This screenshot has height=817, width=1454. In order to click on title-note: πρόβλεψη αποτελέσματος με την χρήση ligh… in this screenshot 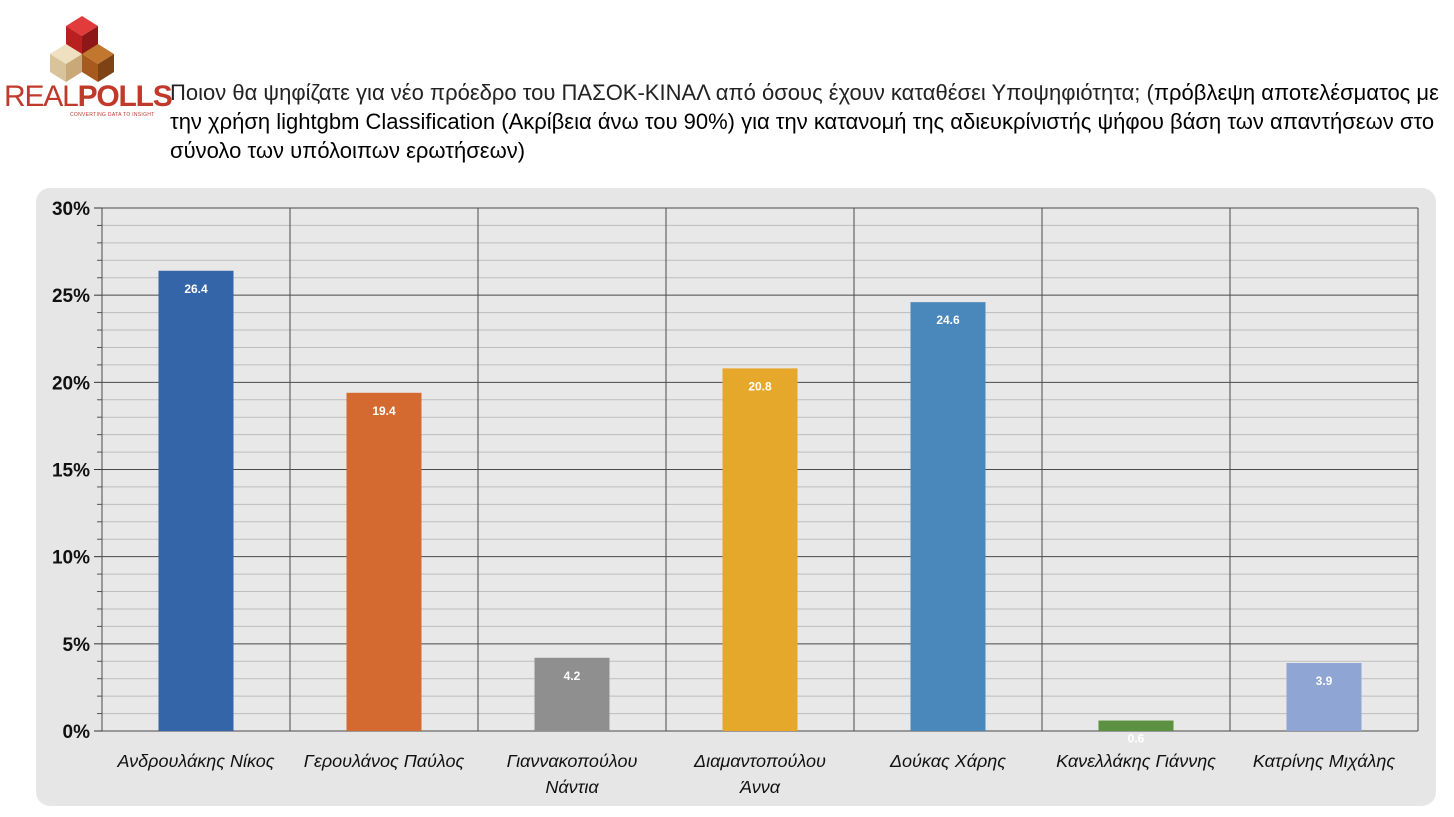, I will do `click(804, 121)`.